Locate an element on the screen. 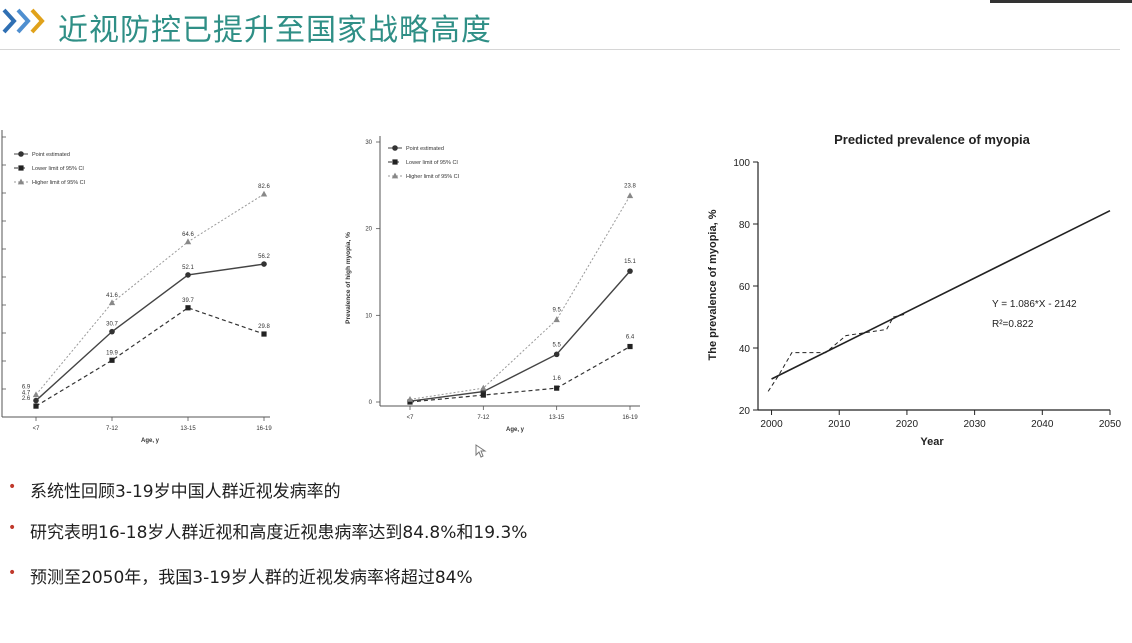 The height and width of the screenshot is (643, 1132). y-tick-label: 60 is located at coordinates (745, 287).